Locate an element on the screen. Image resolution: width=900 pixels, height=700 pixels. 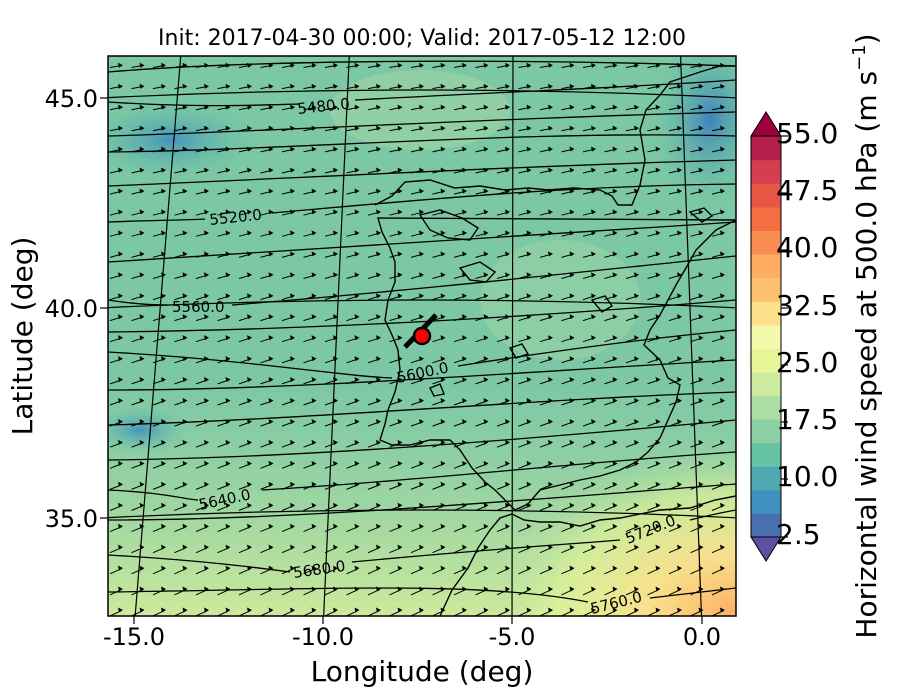
y-tick-label: 45.0 is located at coordinates (71, 99).